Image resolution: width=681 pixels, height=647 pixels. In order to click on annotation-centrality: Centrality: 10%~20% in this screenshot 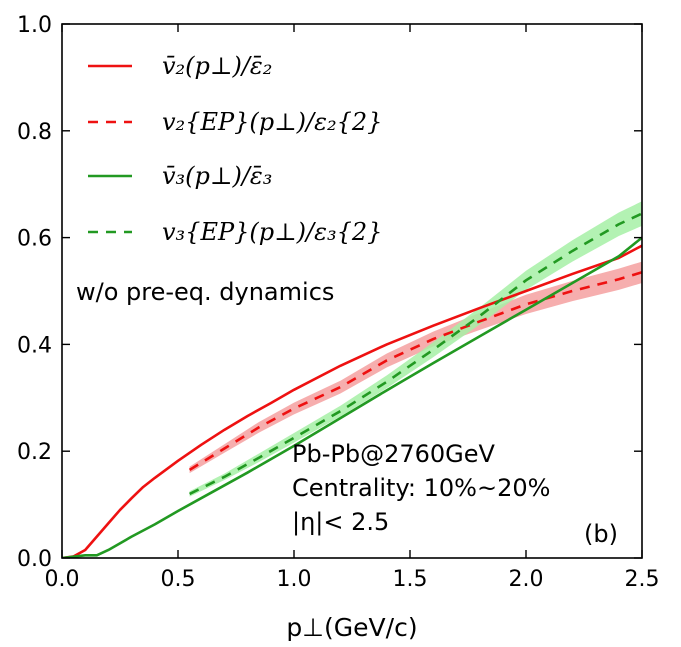, I will do `click(421, 488)`.